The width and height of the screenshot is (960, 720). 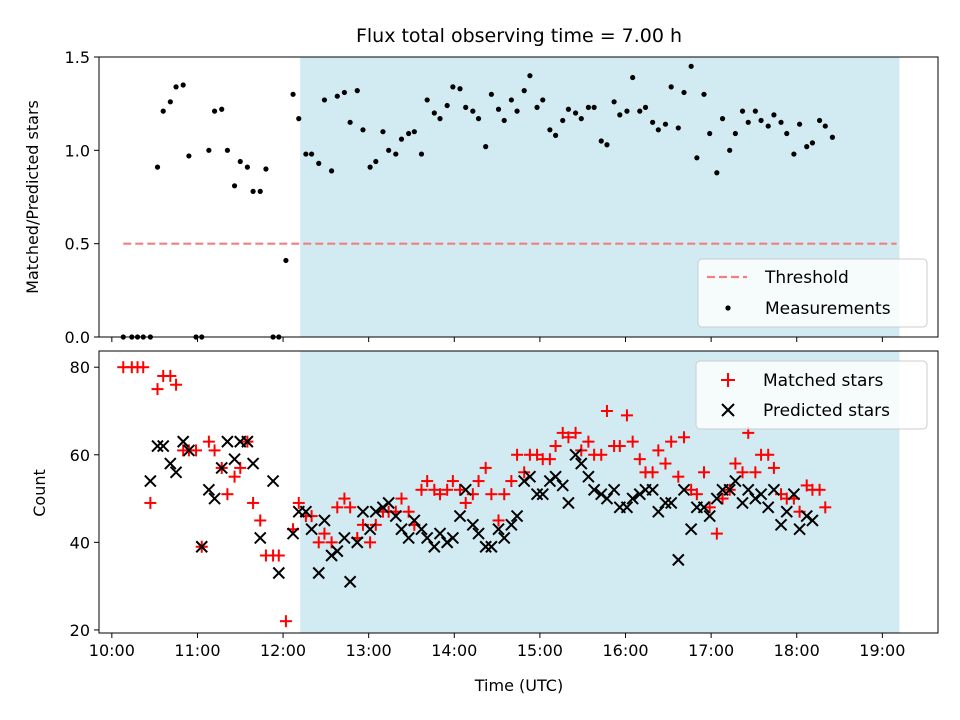 What do you see at coordinates (728, 410) in the screenshot?
I see `predicted-legend-swatch` at bounding box center [728, 410].